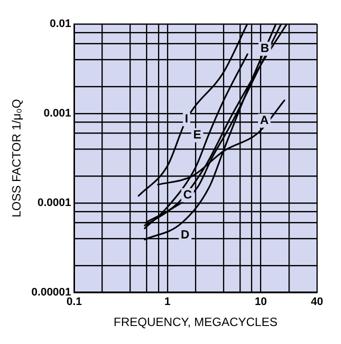  What do you see at coordinates (58, 114) in the screenshot?
I see `y-tick-label: 0.001` at bounding box center [58, 114].